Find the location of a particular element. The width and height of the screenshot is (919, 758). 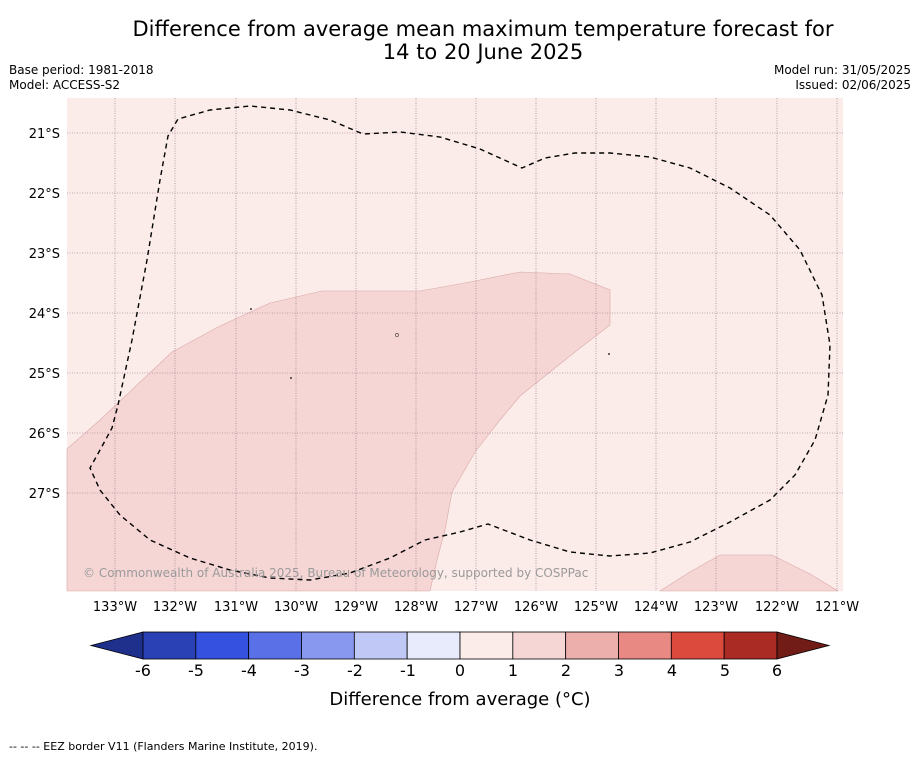

colorbar-tick-label: 1 is located at coordinates (513, 670).